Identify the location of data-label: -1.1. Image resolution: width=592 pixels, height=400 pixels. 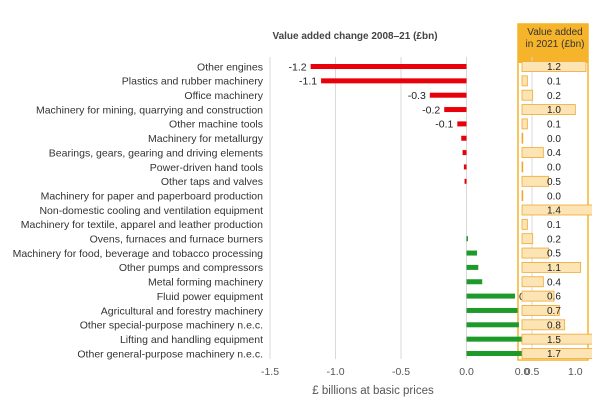
(308, 82).